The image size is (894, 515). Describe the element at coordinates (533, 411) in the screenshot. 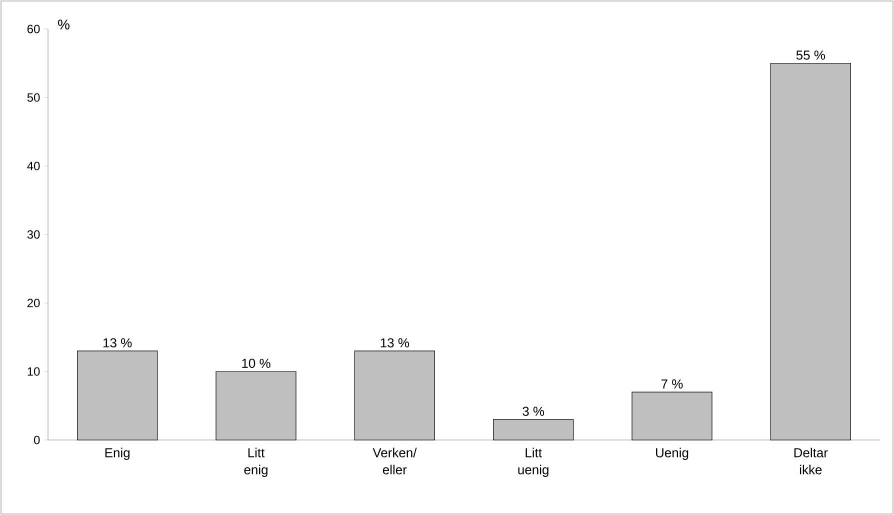

I see `data-label: 3 %` at that location.